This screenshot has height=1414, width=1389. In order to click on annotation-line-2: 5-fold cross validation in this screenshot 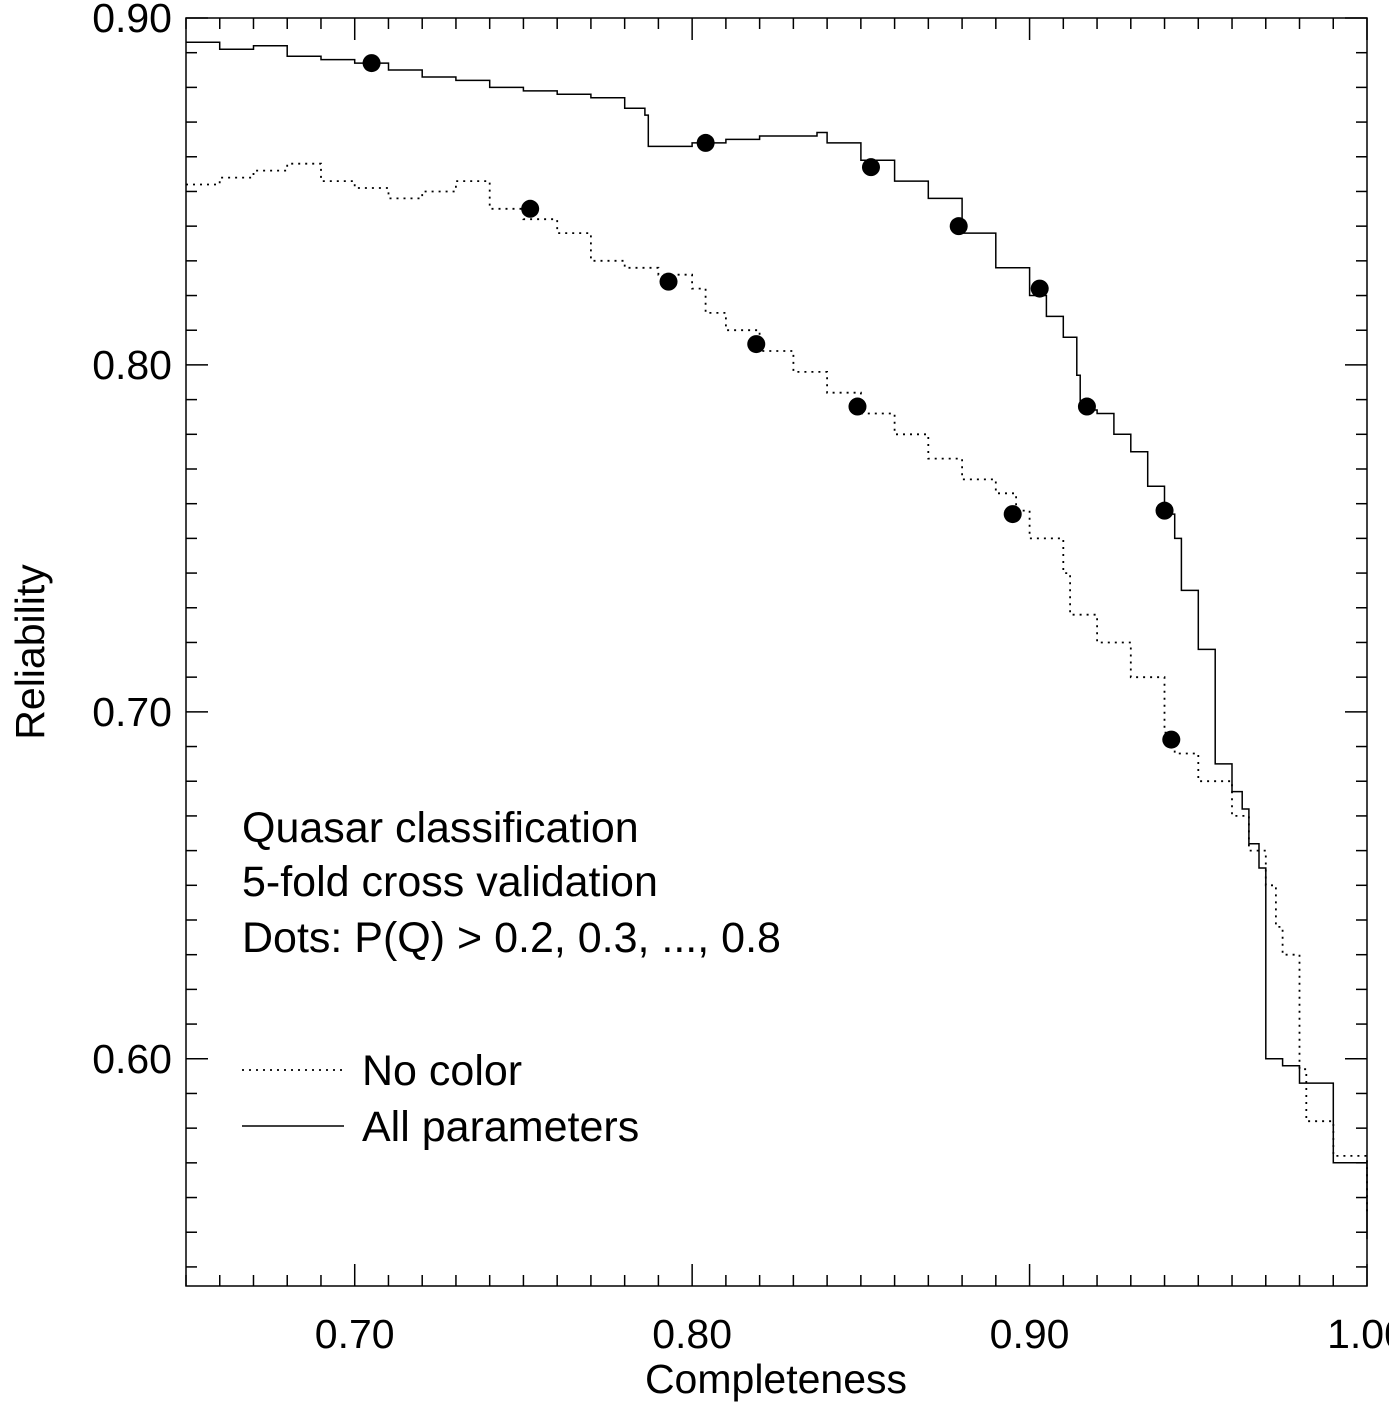, I will do `click(450, 882)`.